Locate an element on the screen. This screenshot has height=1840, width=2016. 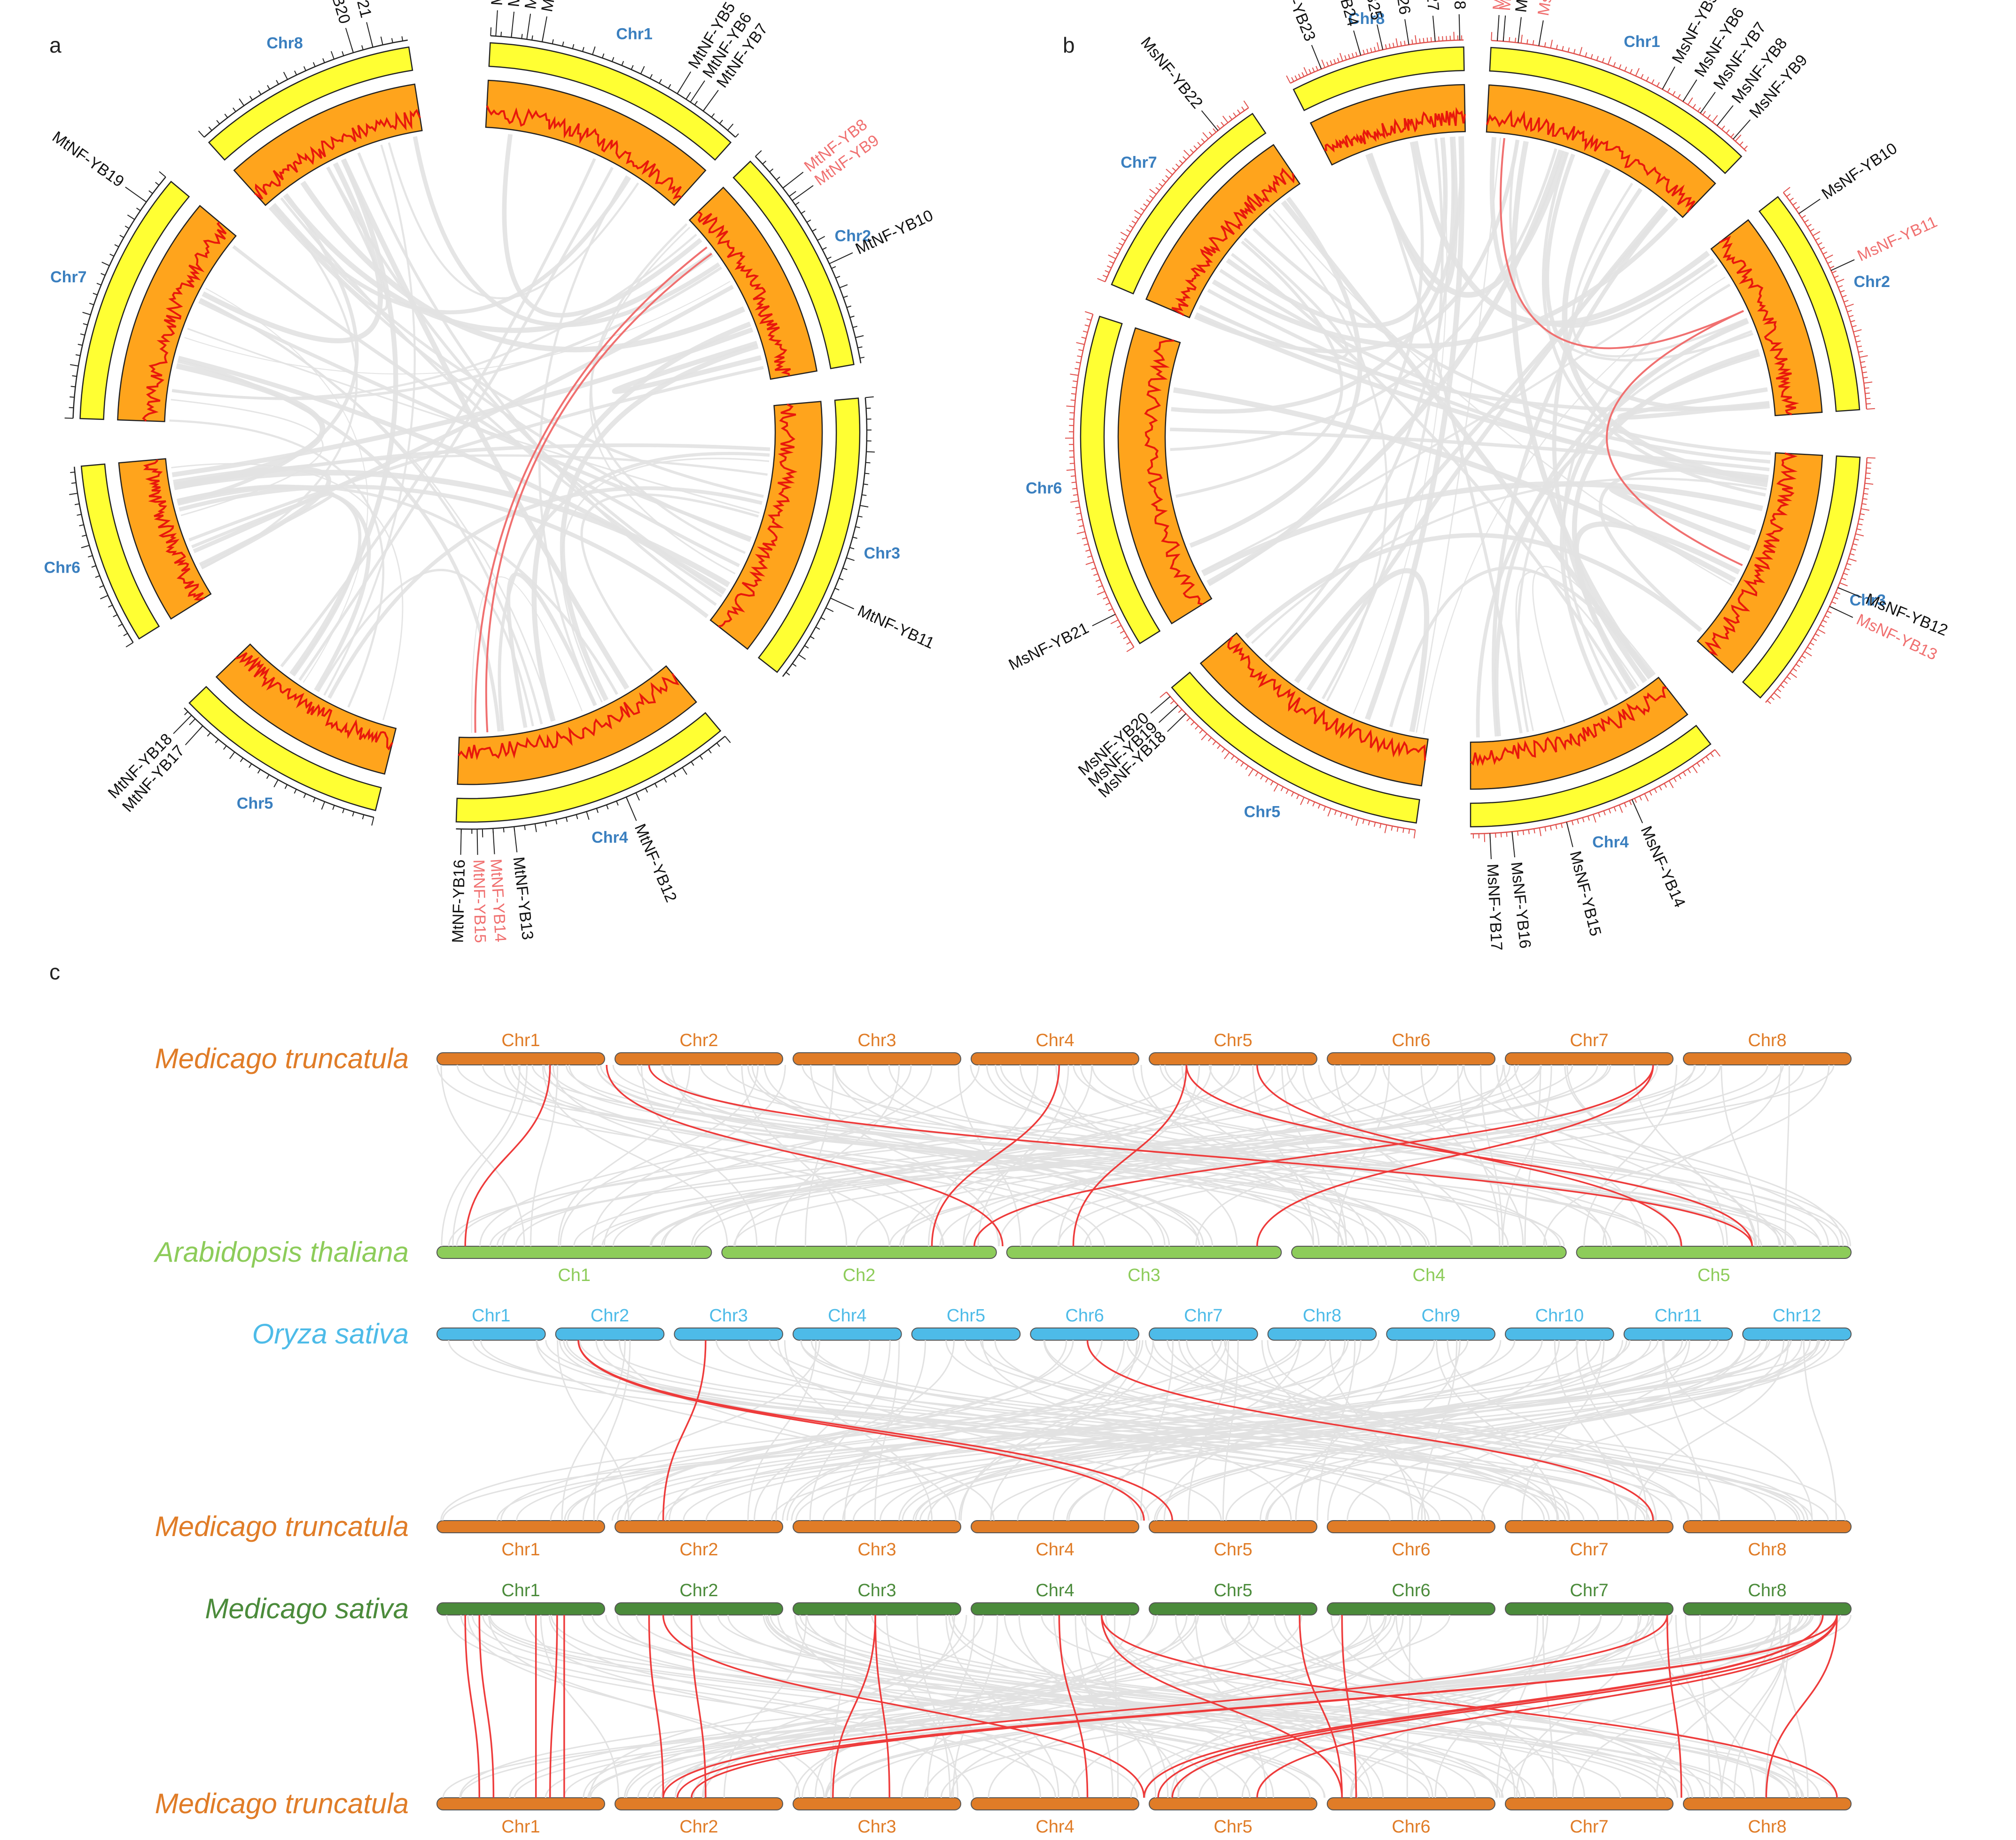
chromosome-chr2: Chr2 is located at coordinates (1800, 301).